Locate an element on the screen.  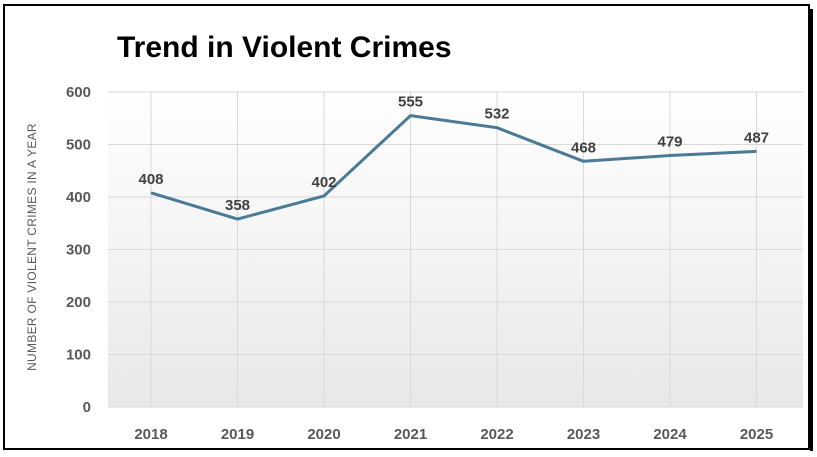
chart-title: Trend in Violent Crimes is located at coordinates (284, 47).